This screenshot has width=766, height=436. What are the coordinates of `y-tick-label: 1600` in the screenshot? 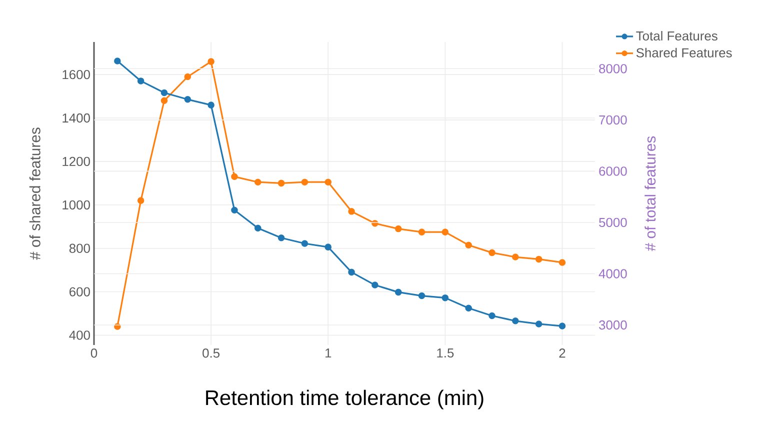 It's located at (76, 75).